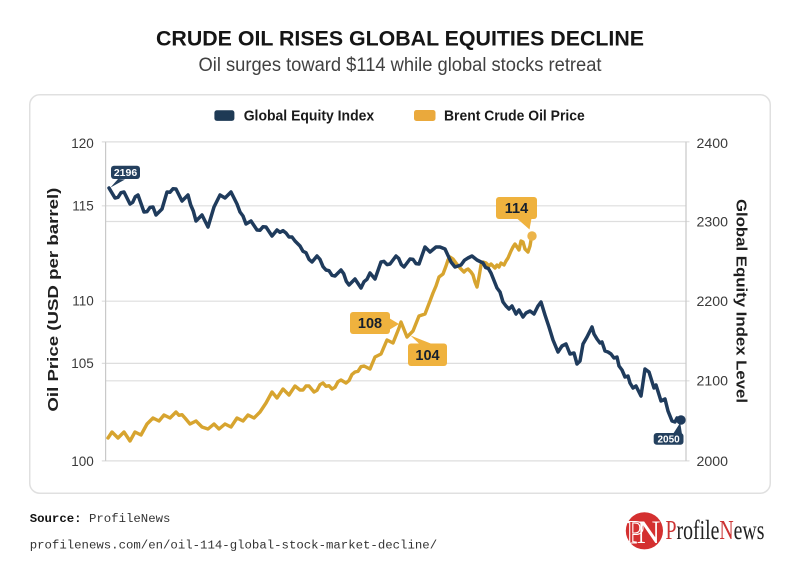 The width and height of the screenshot is (800, 570). Describe the element at coordinates (126, 173) in the screenshot. I see `svg-text: 2196` at that location.